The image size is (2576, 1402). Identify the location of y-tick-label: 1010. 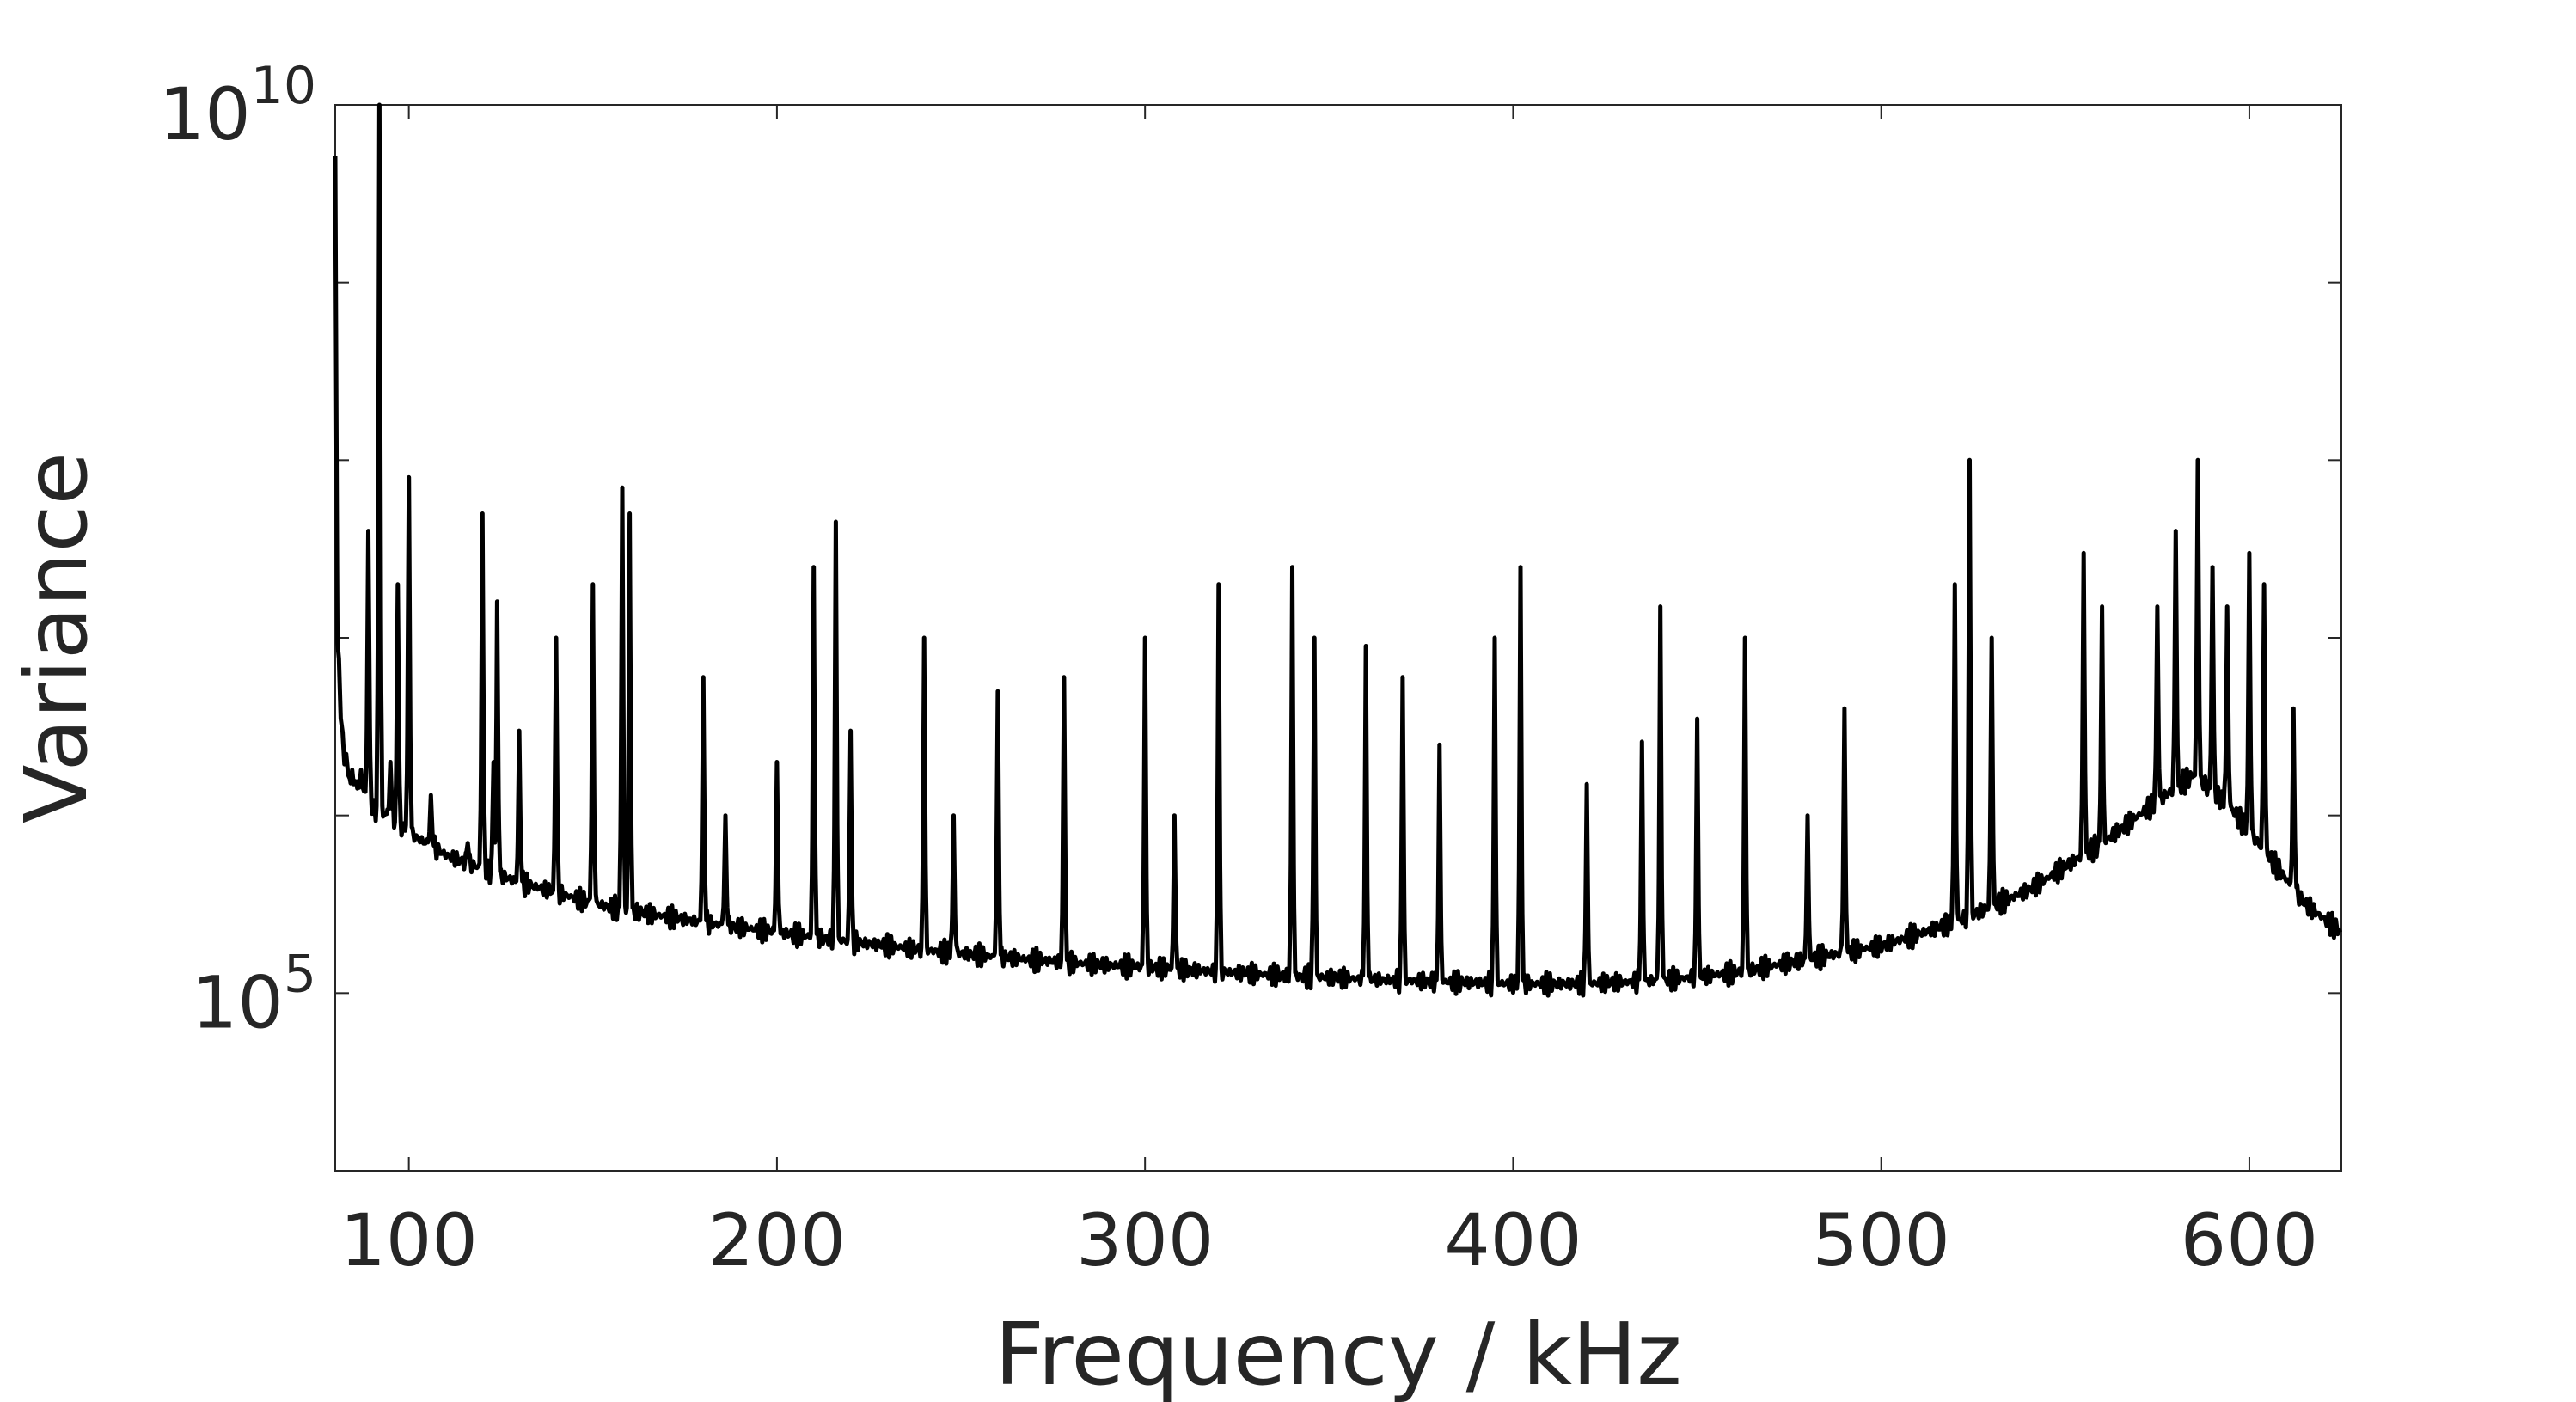
(237, 106).